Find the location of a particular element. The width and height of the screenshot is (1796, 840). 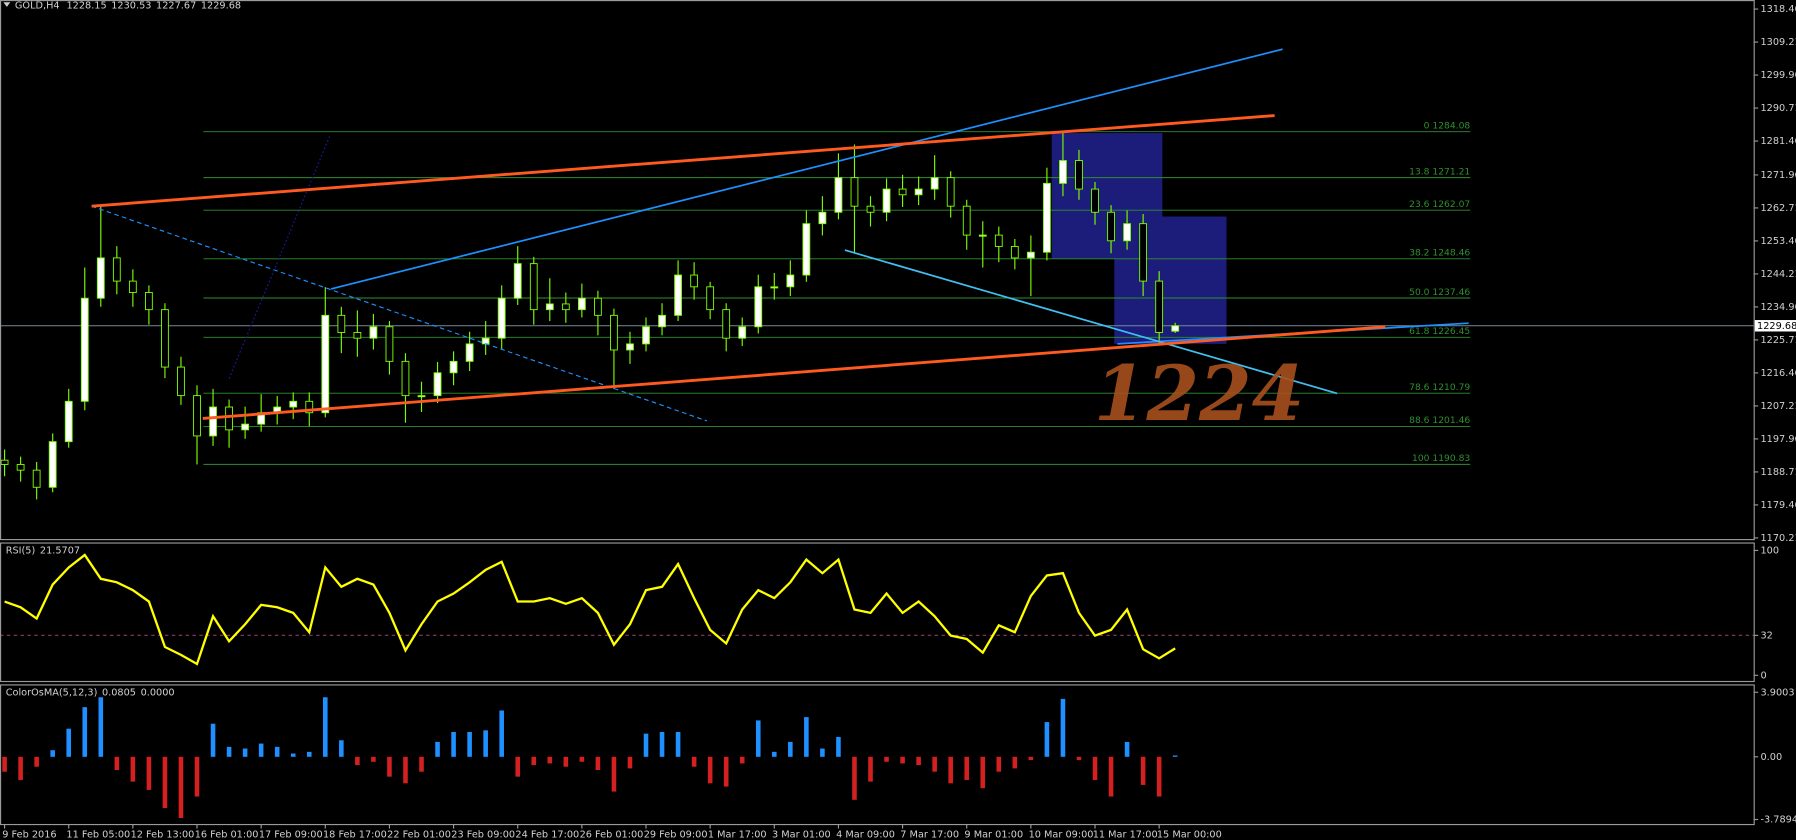

y-tick-label: 1281.46 is located at coordinates (1778, 141).